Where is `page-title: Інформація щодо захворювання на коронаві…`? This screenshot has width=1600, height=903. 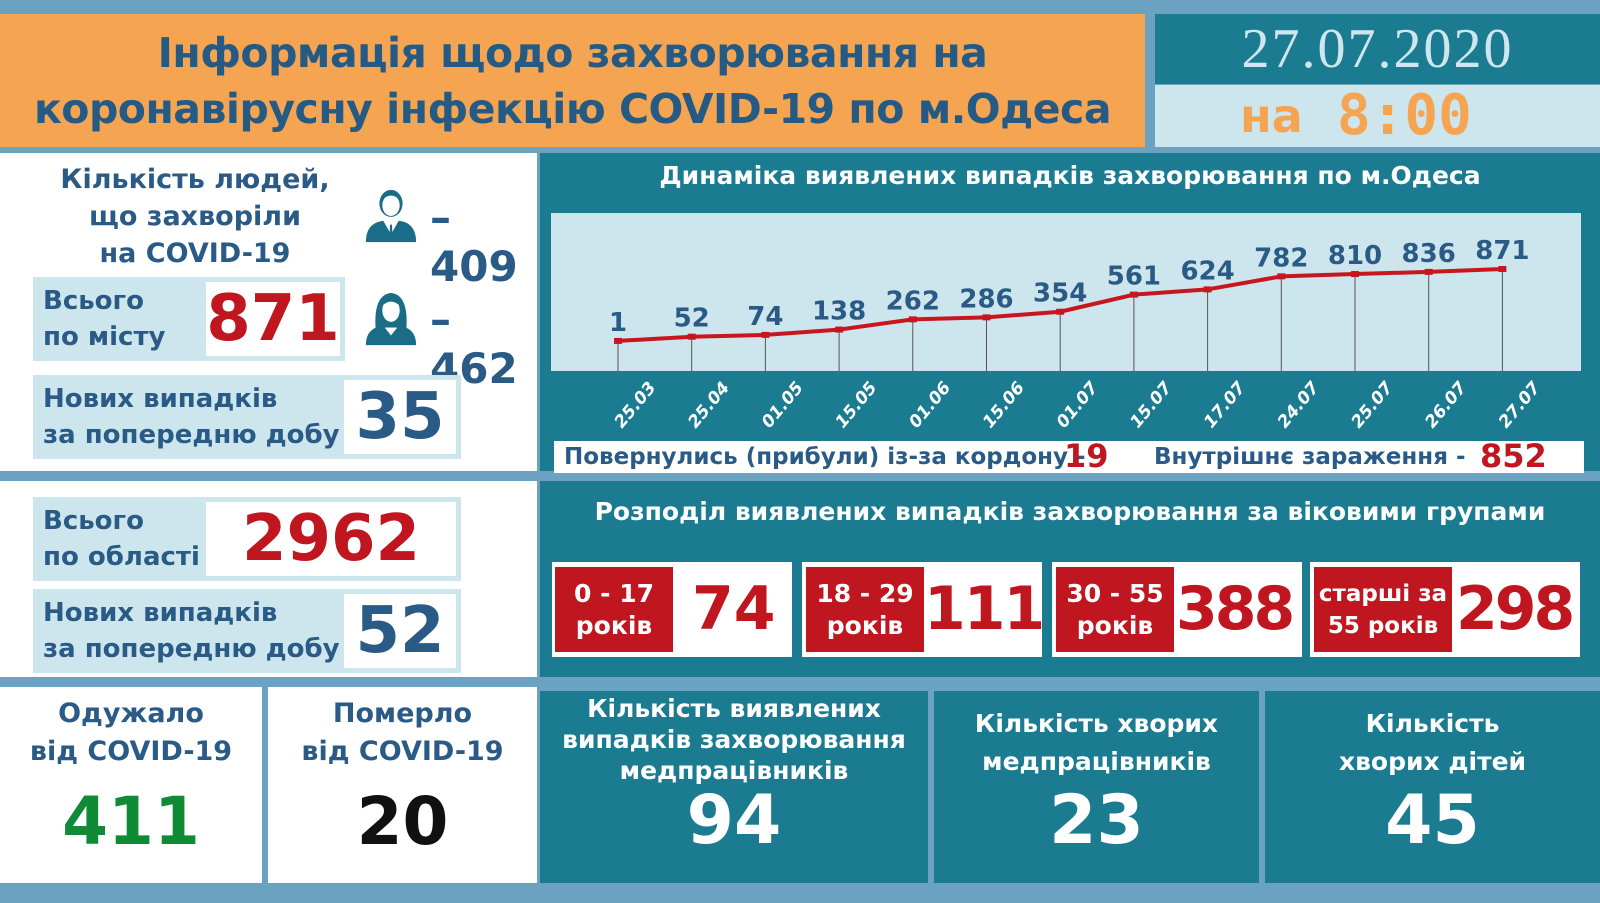 page-title: Інформація щодо захворювання на коронаві… is located at coordinates (572, 80).